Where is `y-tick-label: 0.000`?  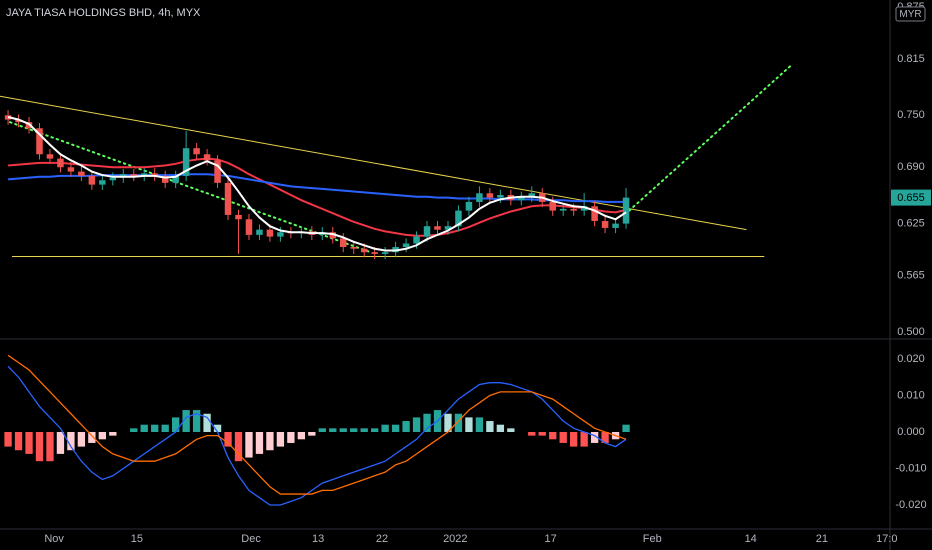 y-tick-label: 0.000 is located at coordinates (911, 432).